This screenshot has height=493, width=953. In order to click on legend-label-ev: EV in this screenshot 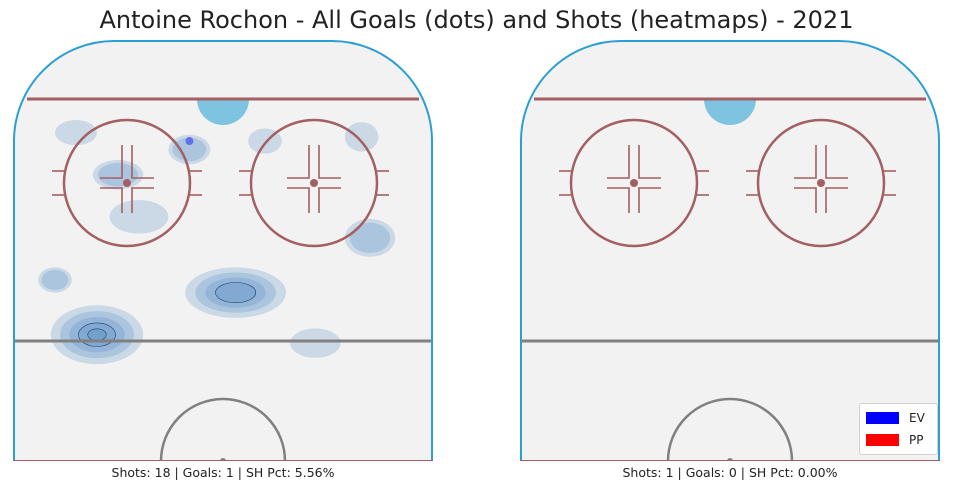, I will do `click(917, 418)`.